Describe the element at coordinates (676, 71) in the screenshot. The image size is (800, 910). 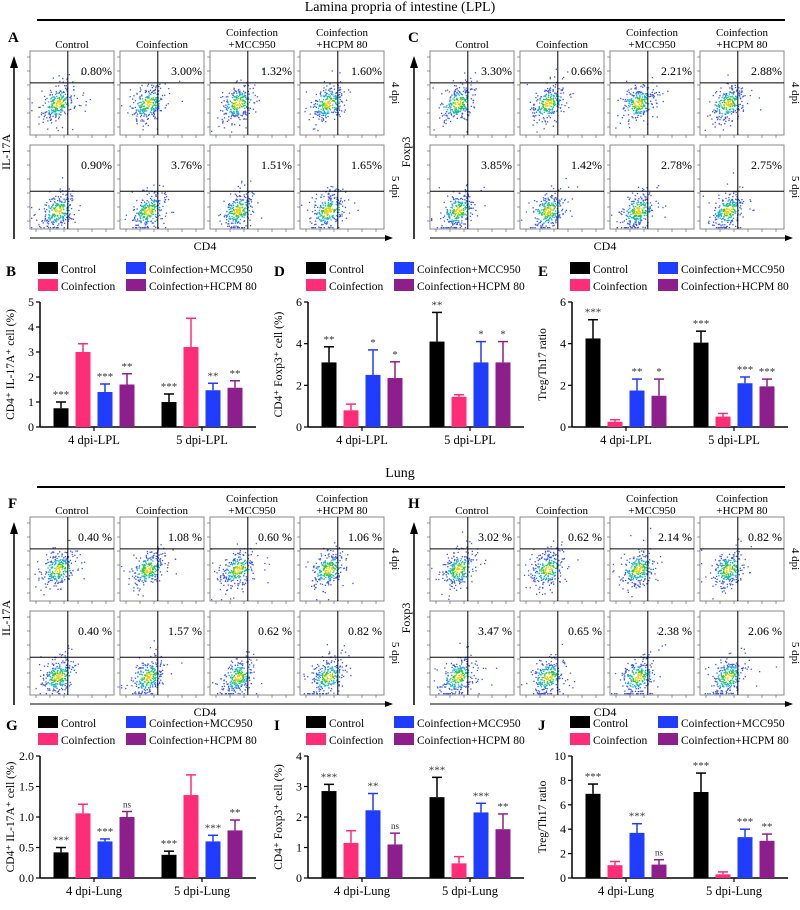
I see `quadrant-percent: 2.21%` at that location.